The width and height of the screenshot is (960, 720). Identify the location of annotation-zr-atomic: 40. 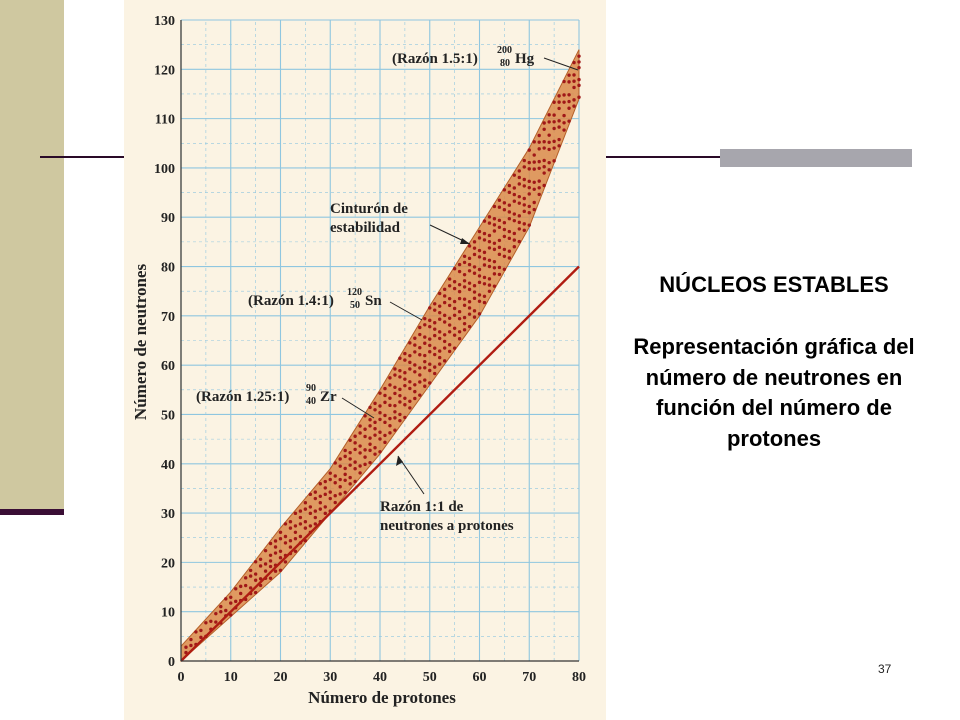
(311, 401).